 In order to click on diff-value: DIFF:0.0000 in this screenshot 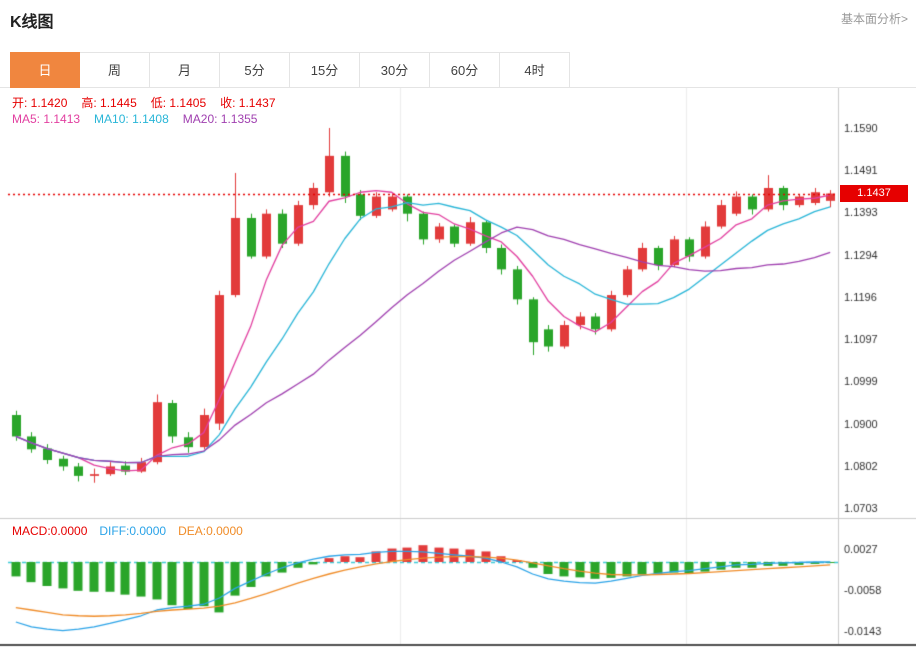, I will do `click(133, 531)`.